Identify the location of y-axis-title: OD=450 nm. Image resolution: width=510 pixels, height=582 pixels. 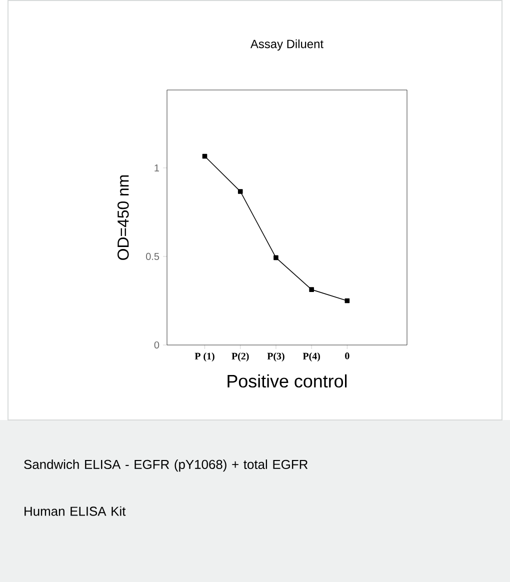
(123, 217).